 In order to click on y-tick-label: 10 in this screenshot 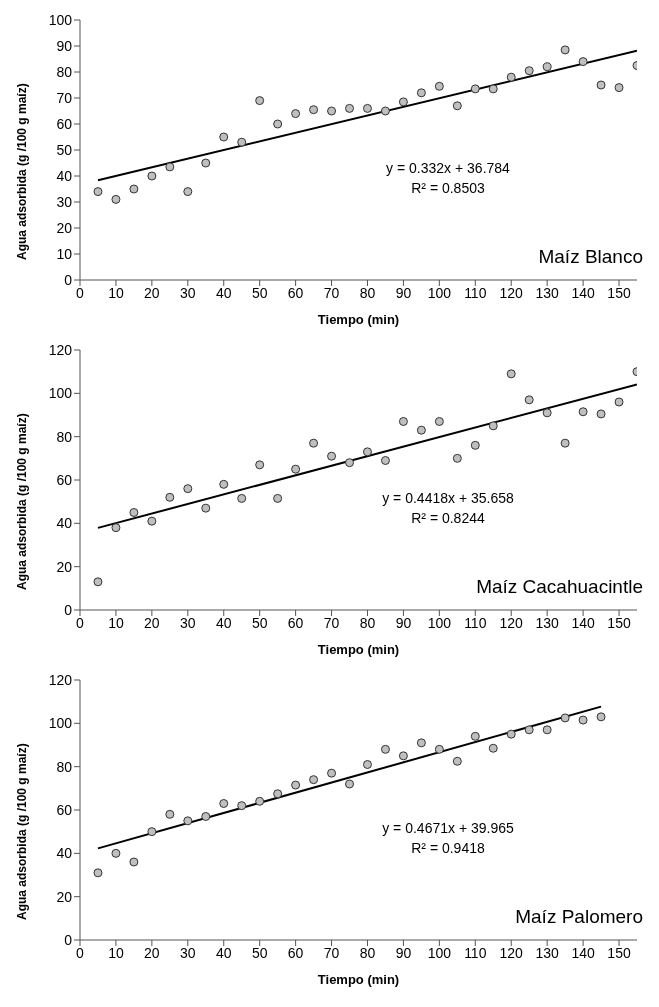, I will do `click(64, 253)`.